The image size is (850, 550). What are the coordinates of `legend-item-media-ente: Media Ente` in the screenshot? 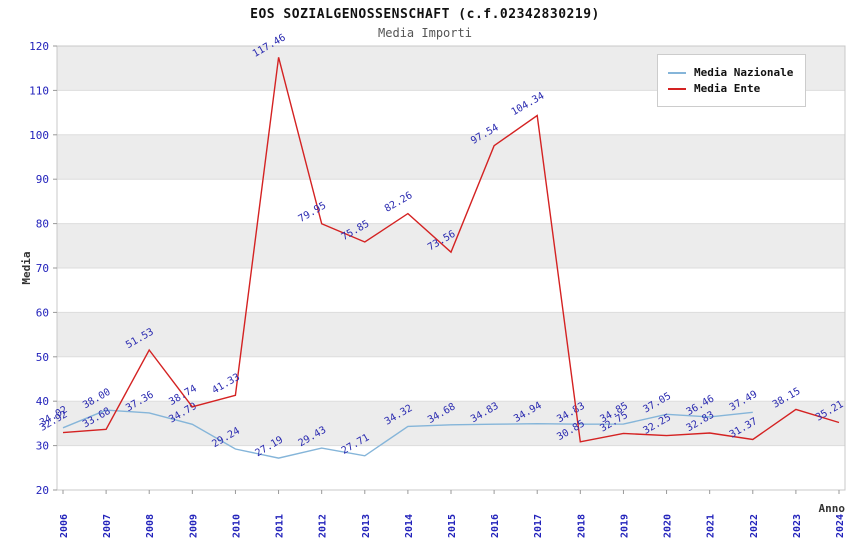 It's located at (730, 88).